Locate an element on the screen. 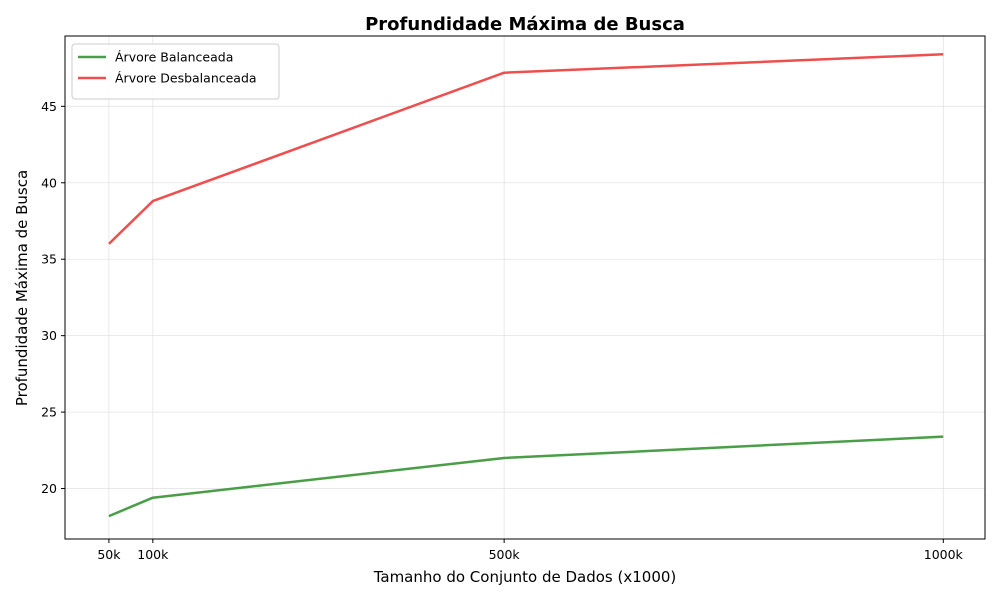 The width and height of the screenshot is (1000, 600). x-tick-label: 500k is located at coordinates (505, 554).